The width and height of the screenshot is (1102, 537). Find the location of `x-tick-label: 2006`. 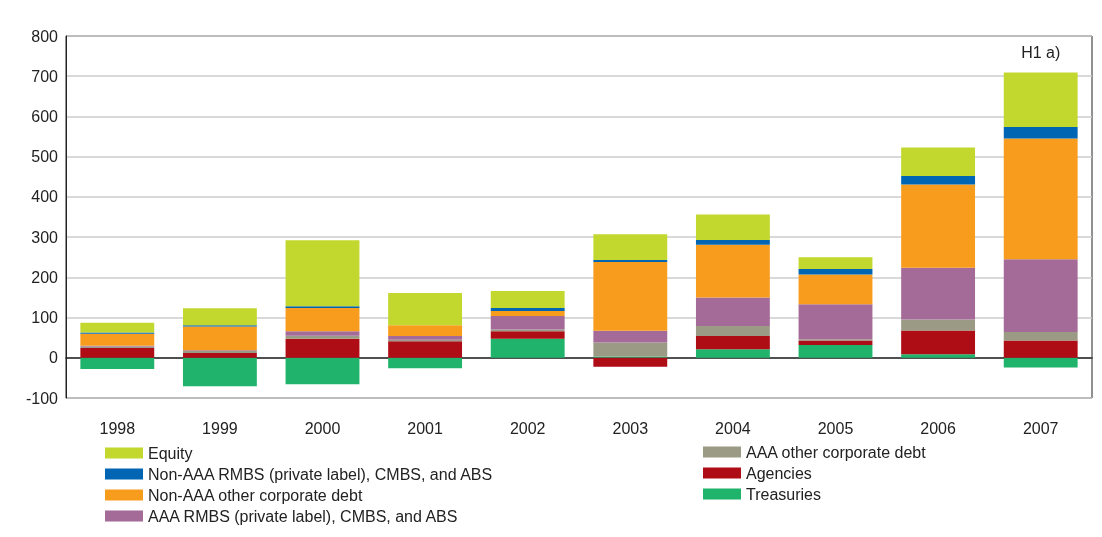

x-tick-label: 2006 is located at coordinates (938, 428).